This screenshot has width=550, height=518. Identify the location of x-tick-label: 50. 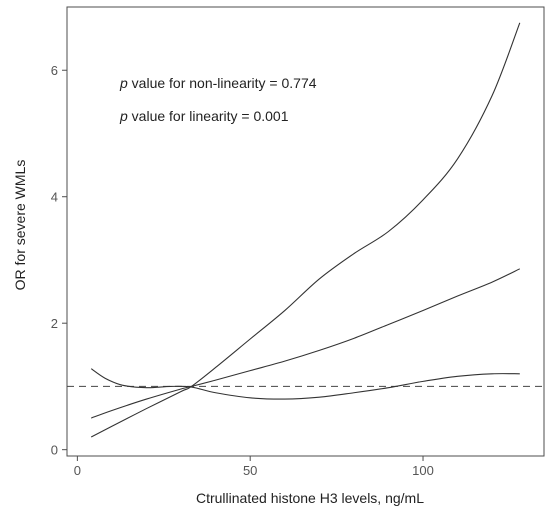
(250, 470).